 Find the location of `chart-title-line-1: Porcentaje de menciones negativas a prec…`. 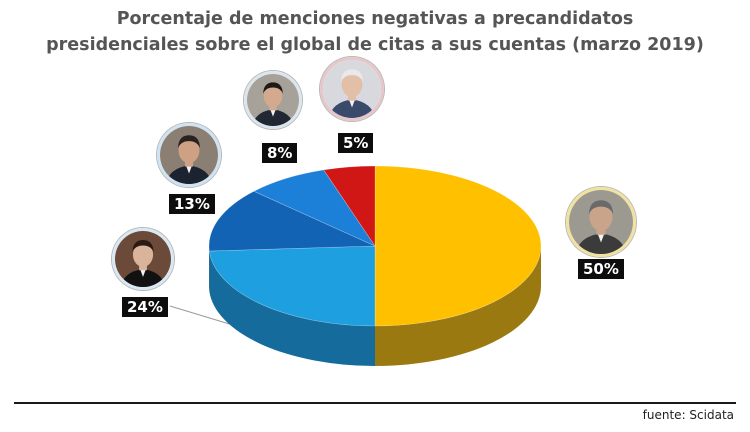

chart-title-line-1: Porcentaje de menciones negativas a prec… is located at coordinates (375, 19).